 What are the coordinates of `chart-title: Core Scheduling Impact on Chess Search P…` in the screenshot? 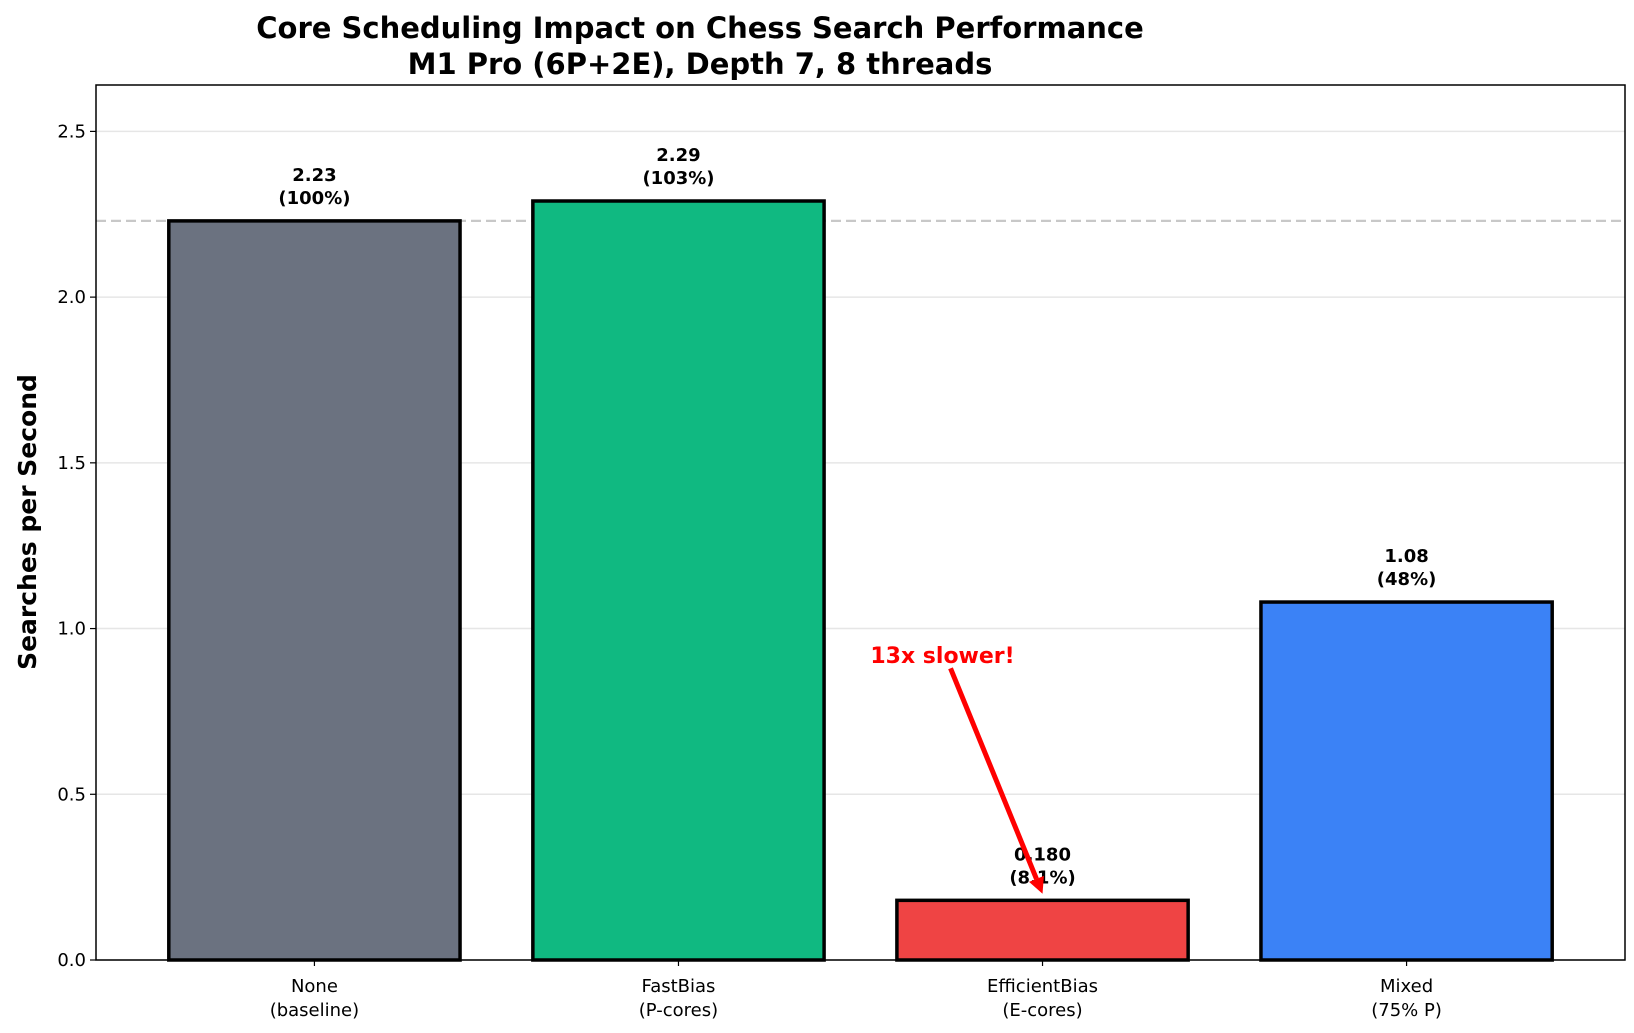 It's located at (700, 28).